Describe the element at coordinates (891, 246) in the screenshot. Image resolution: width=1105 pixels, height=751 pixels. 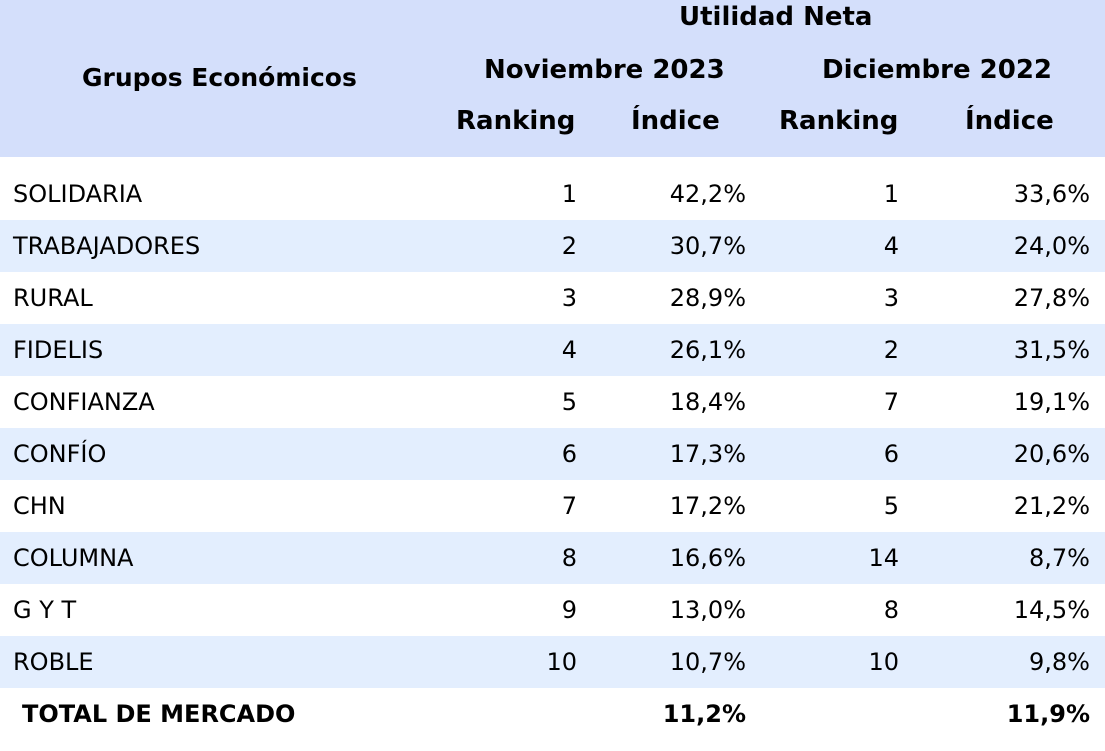
I see `rank-dic-2022: 4` at that location.